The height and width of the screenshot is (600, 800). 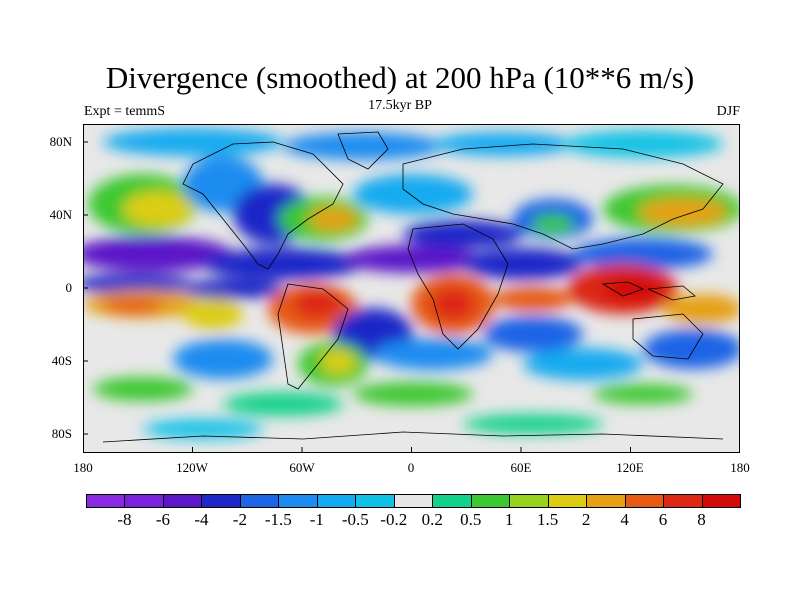 I want to click on colorbar-label: 0.5, so click(x=471, y=519).